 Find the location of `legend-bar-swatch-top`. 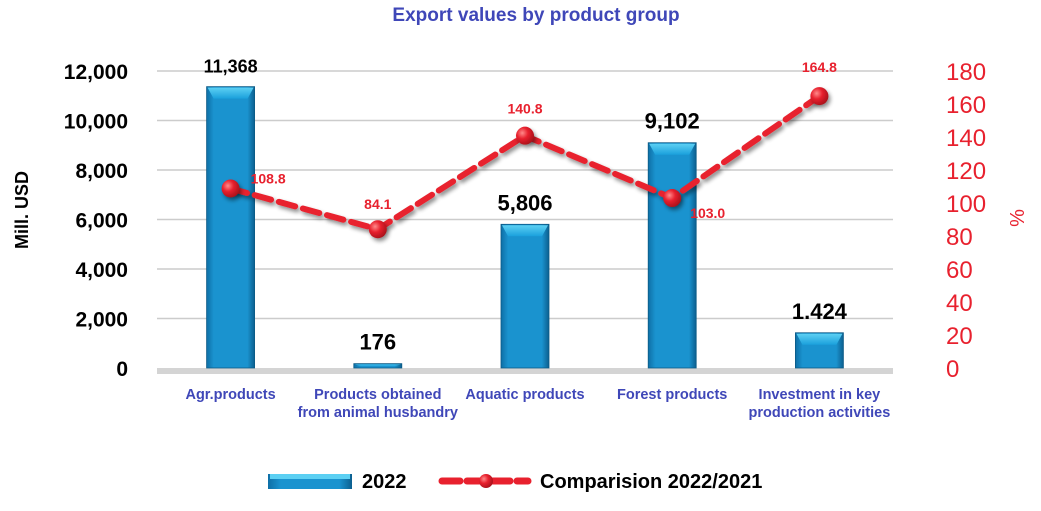

legend-bar-swatch-top is located at coordinates (310, 476).